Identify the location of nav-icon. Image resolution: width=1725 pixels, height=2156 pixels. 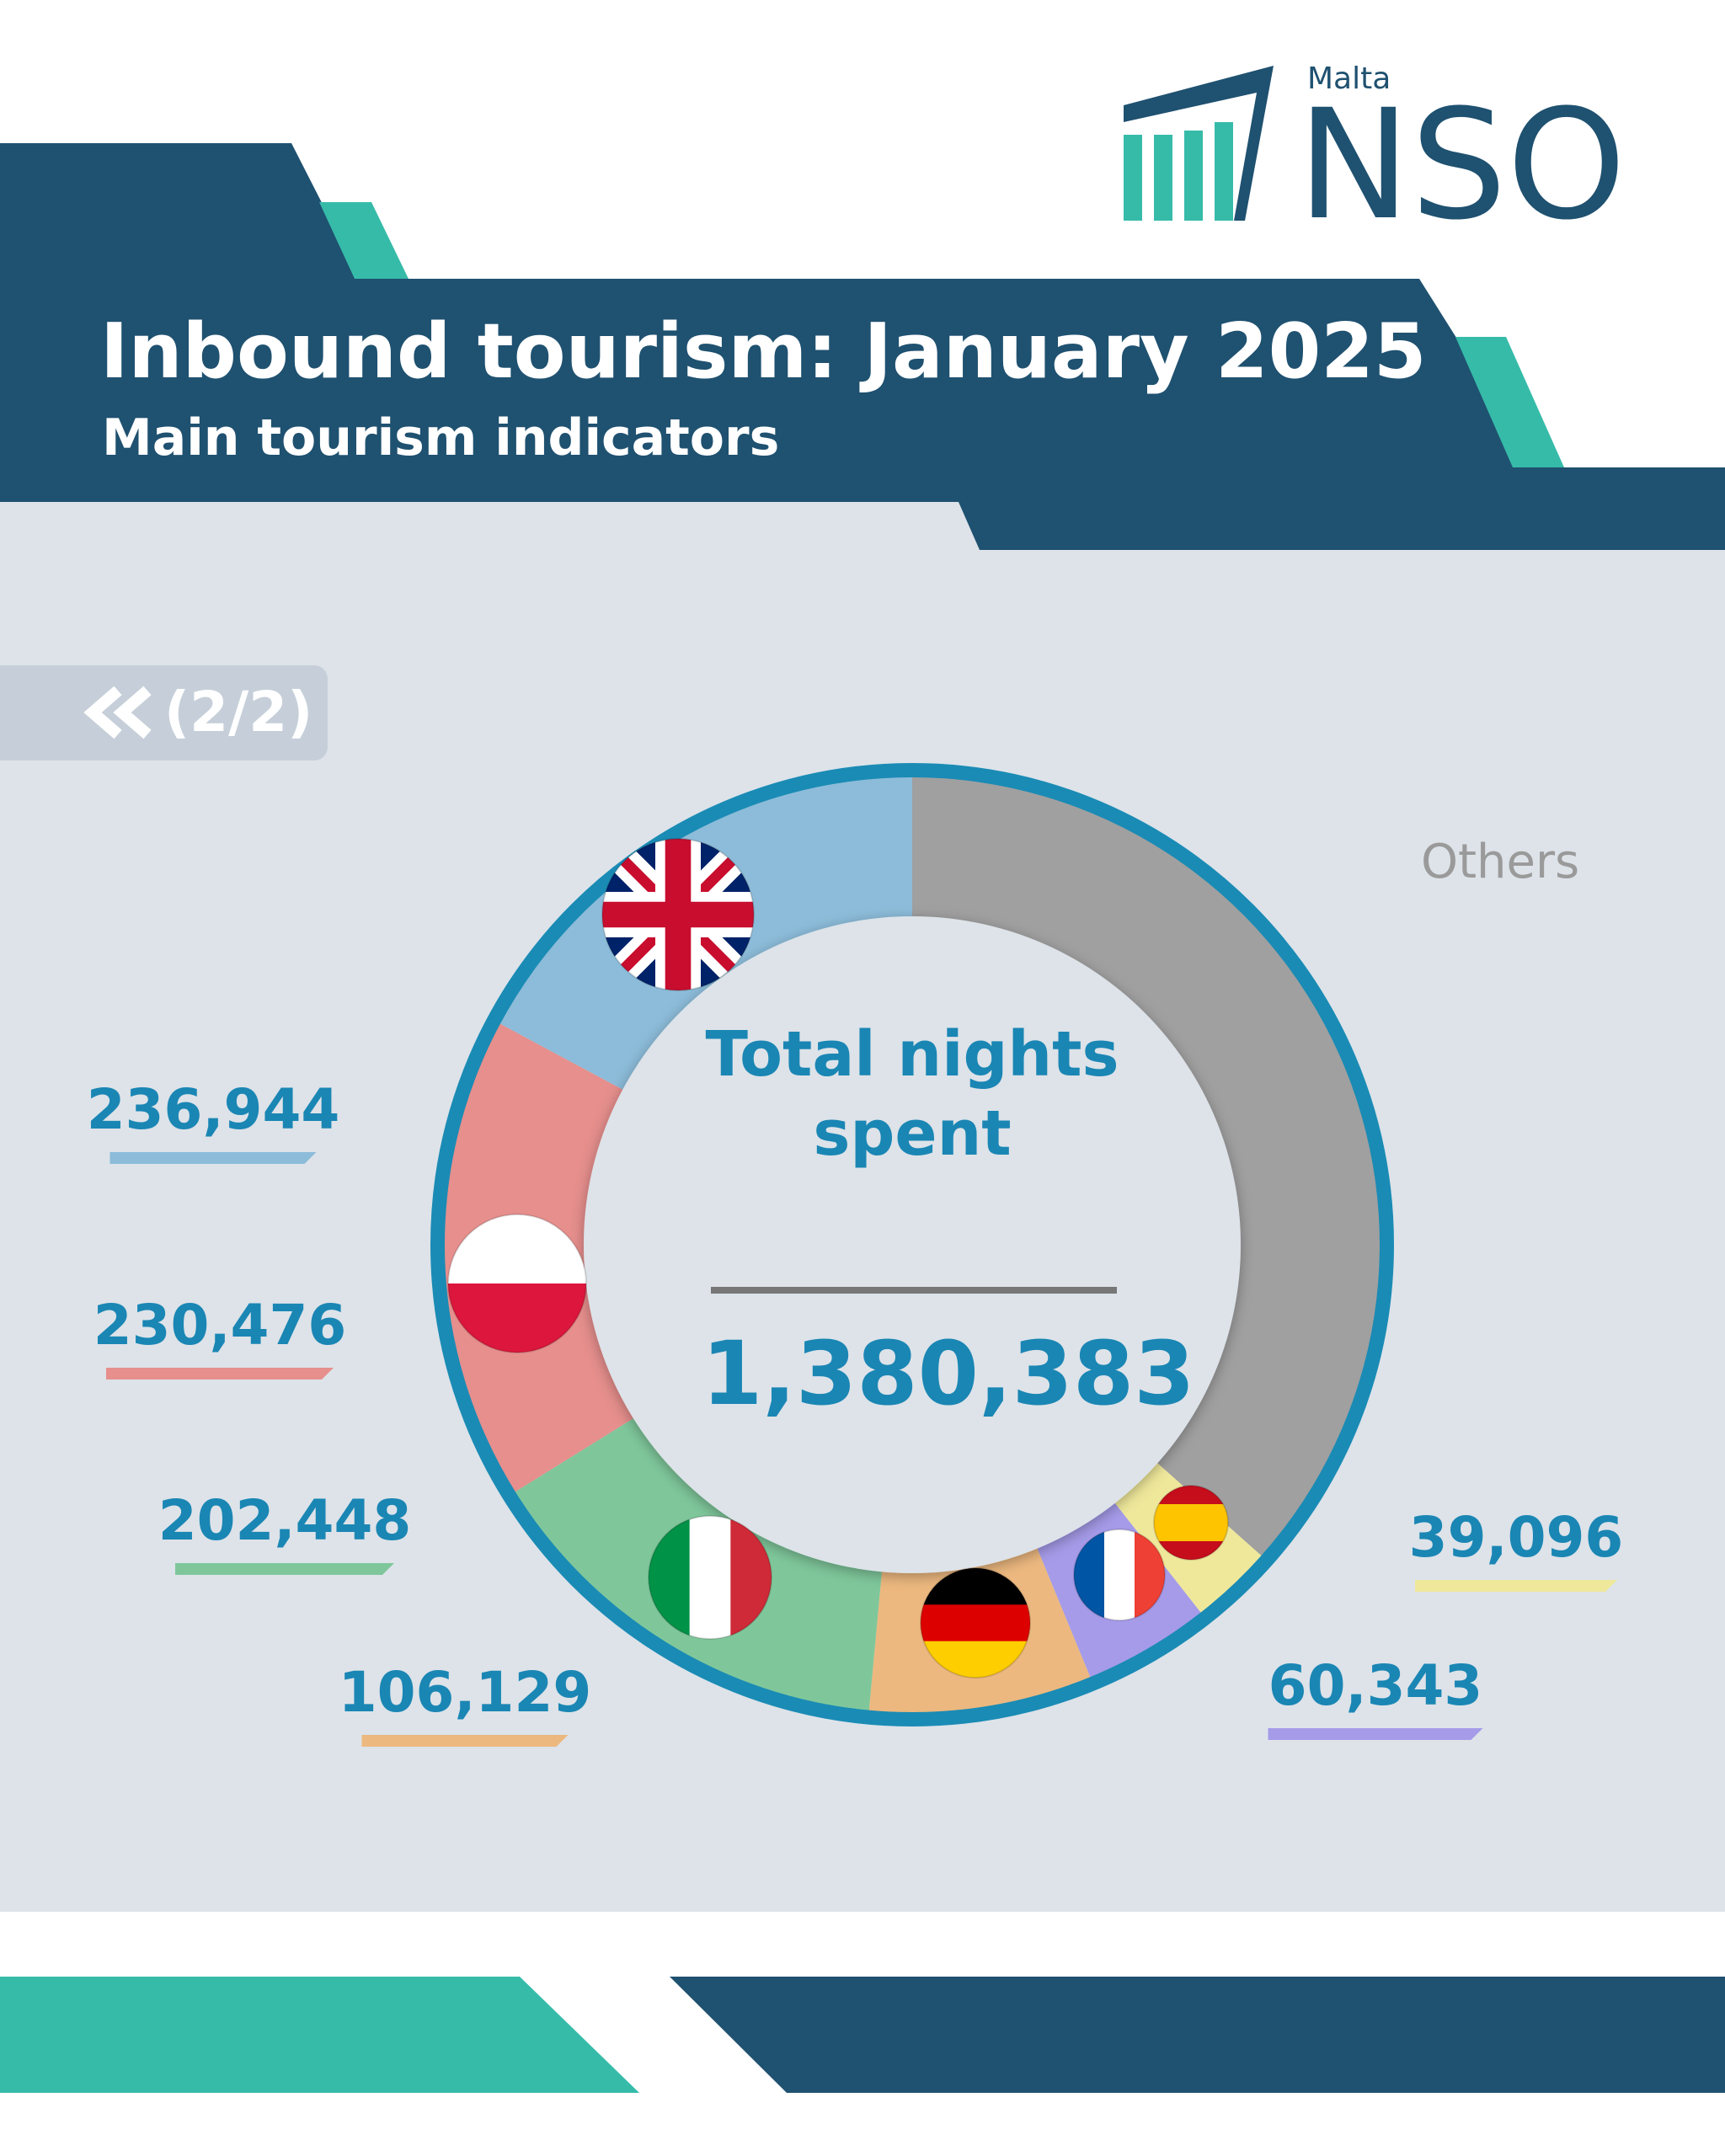
(117, 712).